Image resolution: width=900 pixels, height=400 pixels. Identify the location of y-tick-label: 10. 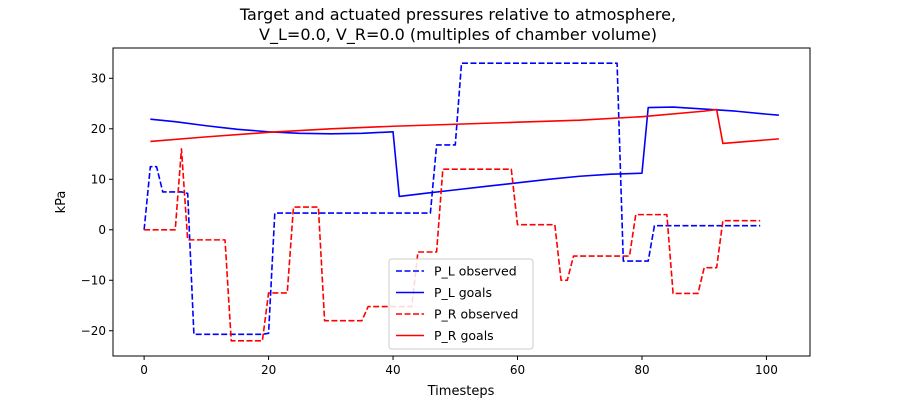
(98, 179).